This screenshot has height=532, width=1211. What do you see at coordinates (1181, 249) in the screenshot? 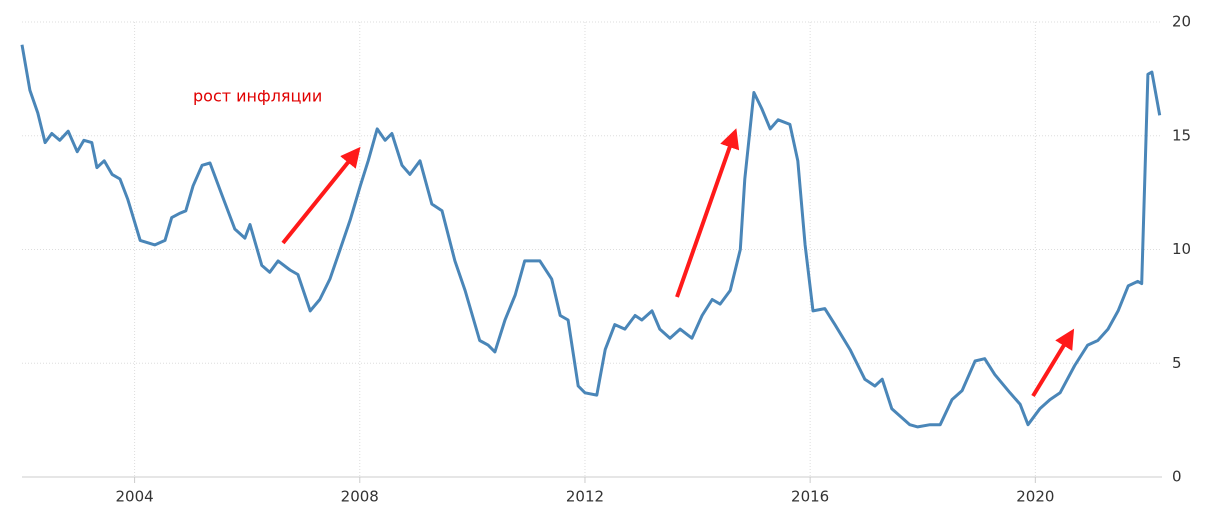
I see `y-tick-label: 10` at bounding box center [1181, 249].